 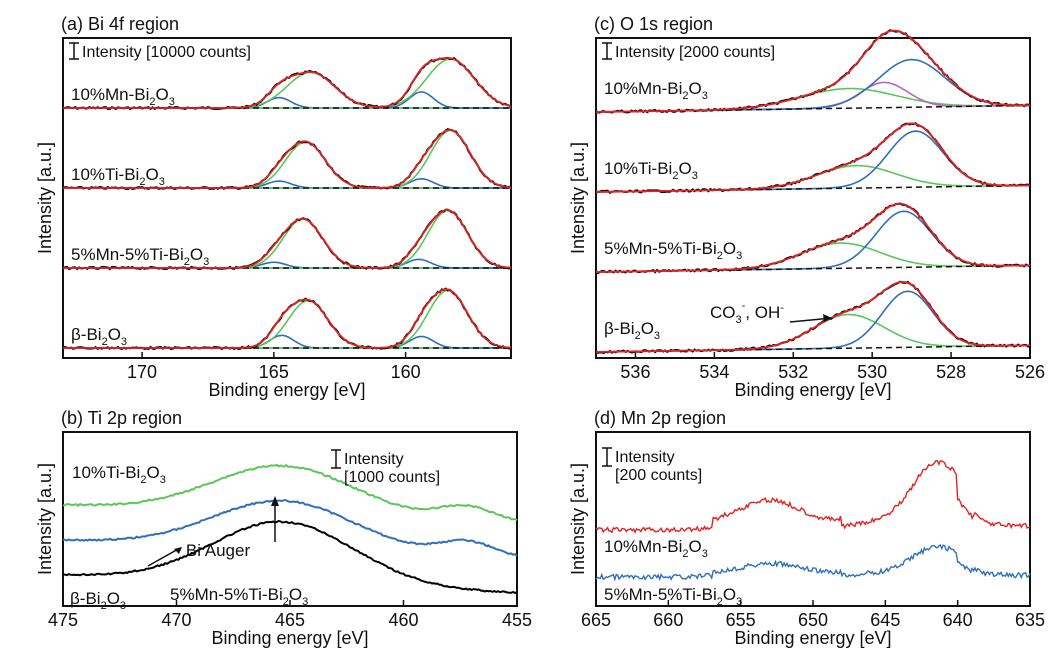 I want to click on x-tick-label: 160, so click(x=406, y=372).